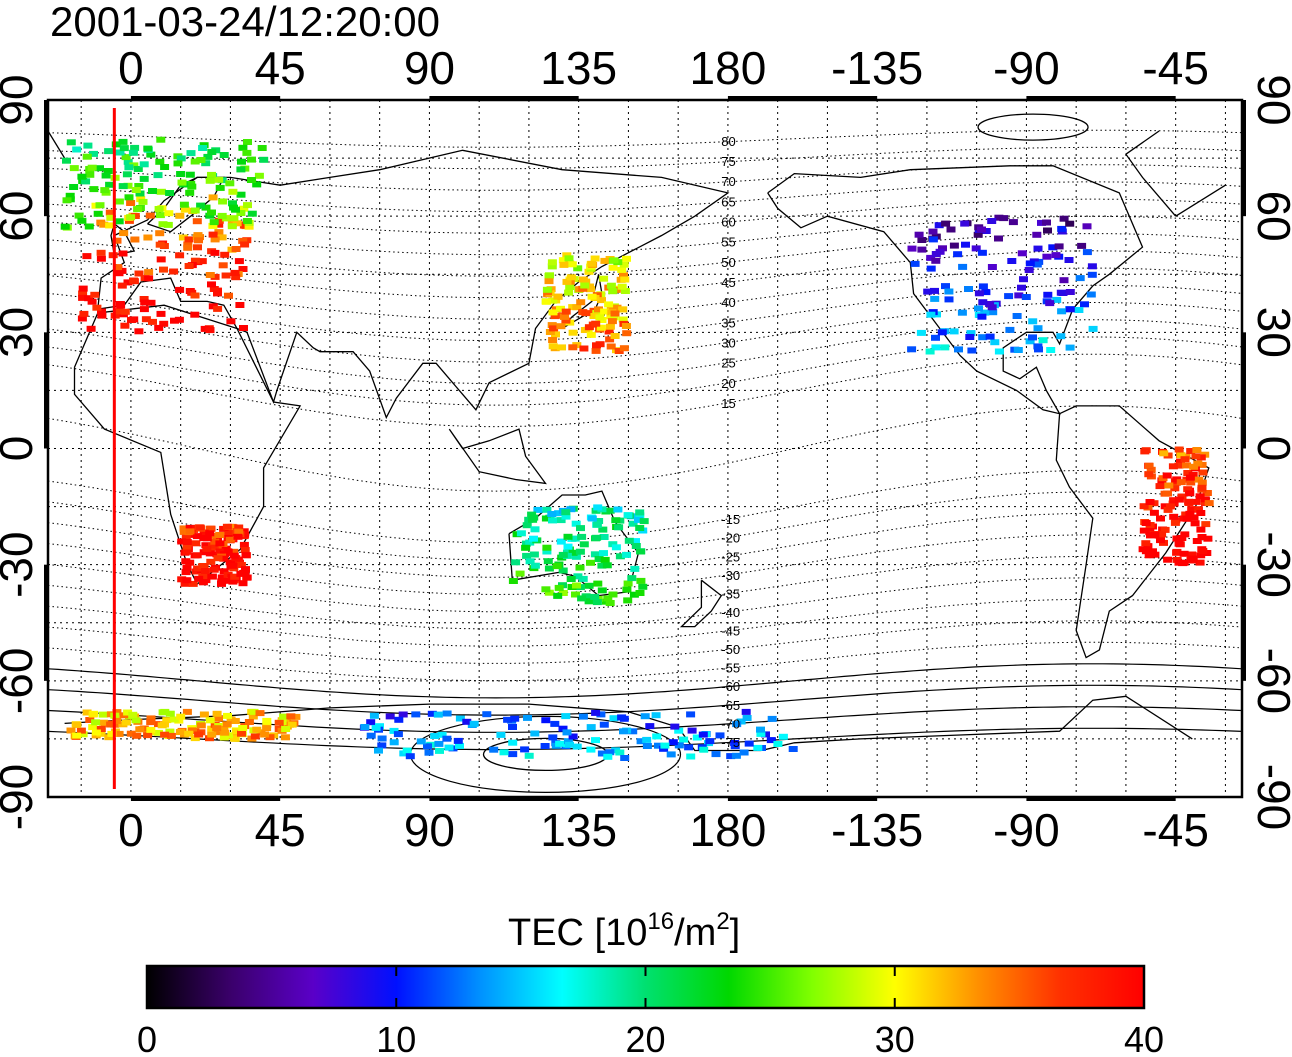 The image size is (1292, 1057). Describe the element at coordinates (663, 68) in the screenshot. I see `top-longitude-labels: 0 45 90 135 180 -135 -90 -45` at that location.